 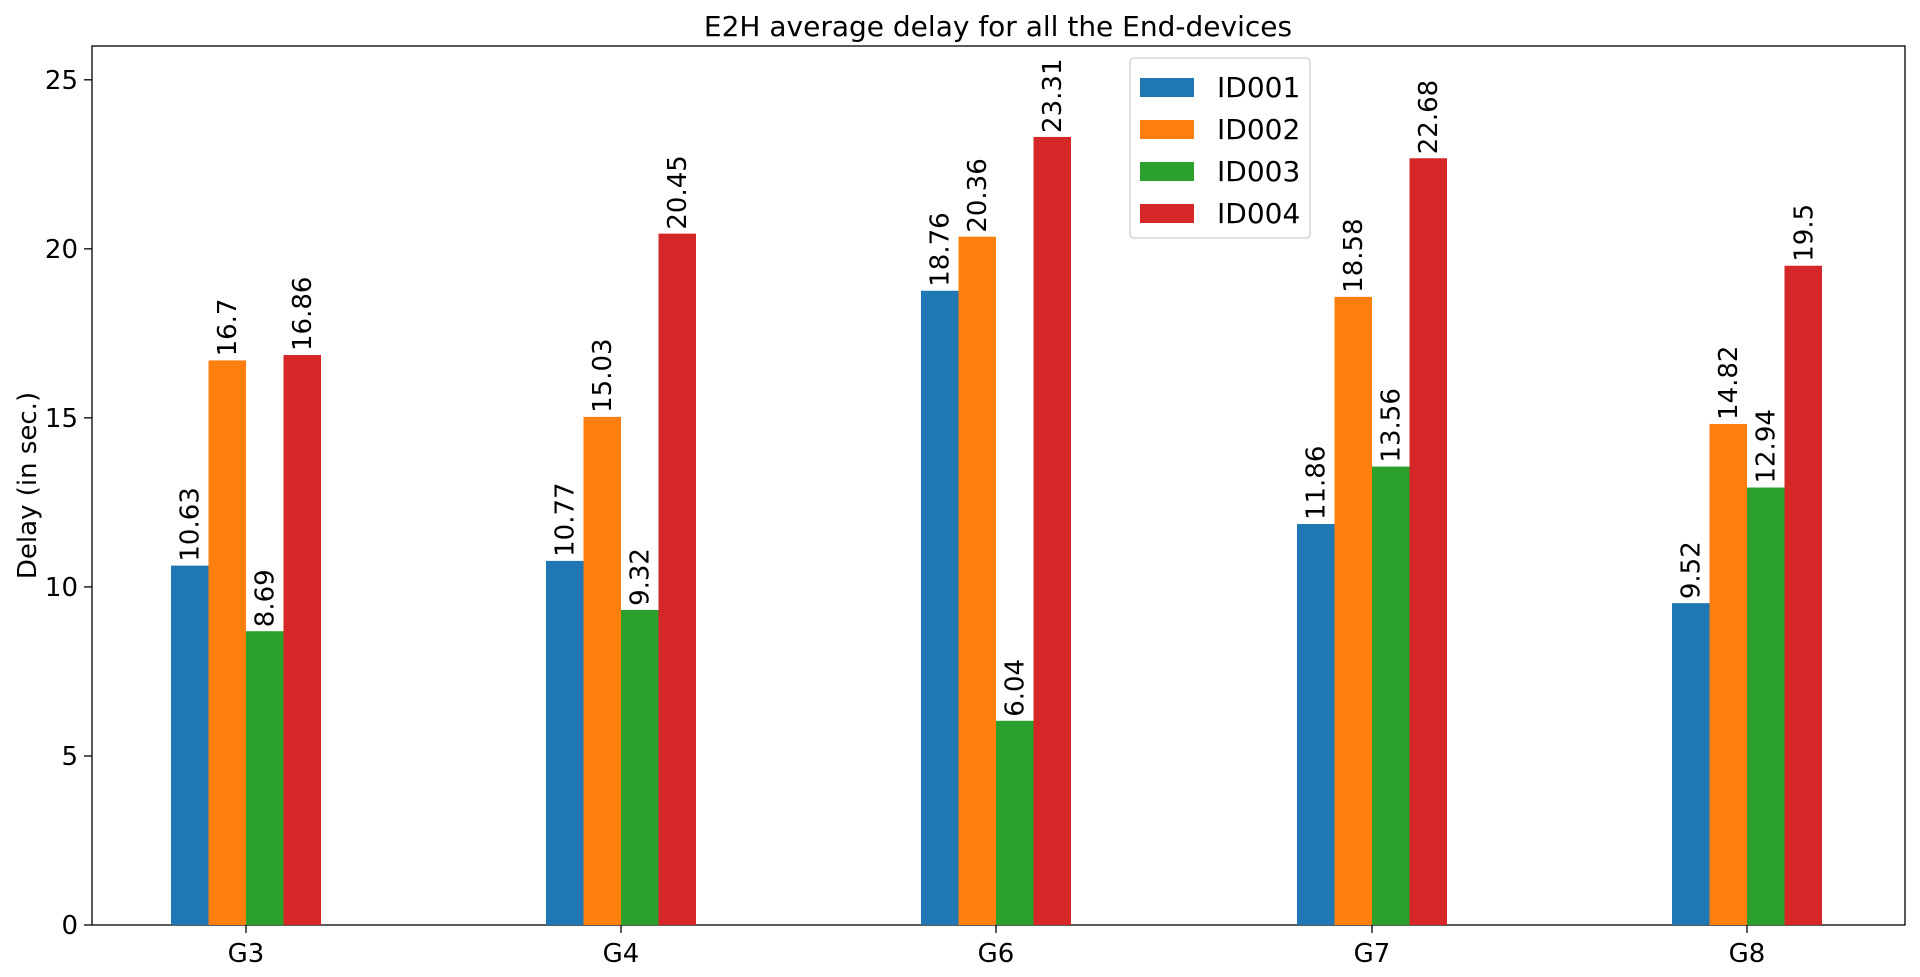 I want to click on data-label-id003-g7: 13.56, so click(x=1392, y=425).